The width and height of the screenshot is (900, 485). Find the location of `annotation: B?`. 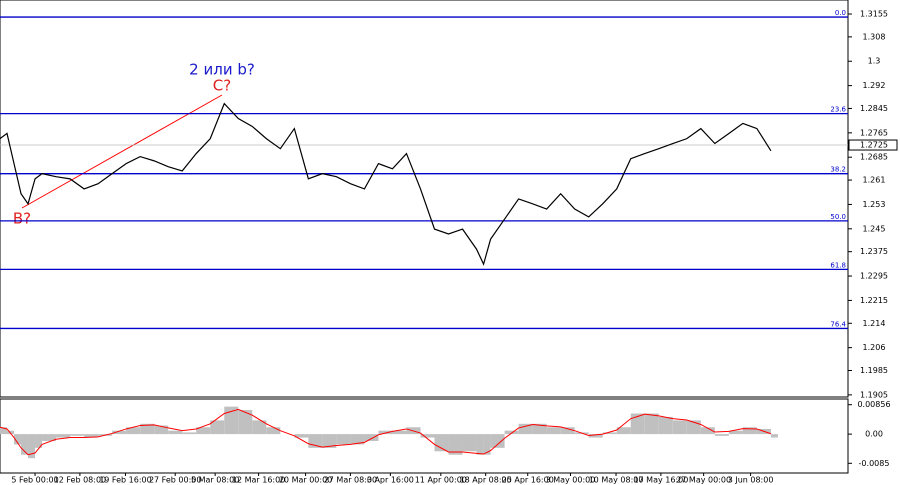

annotation: B? is located at coordinates (22, 219).